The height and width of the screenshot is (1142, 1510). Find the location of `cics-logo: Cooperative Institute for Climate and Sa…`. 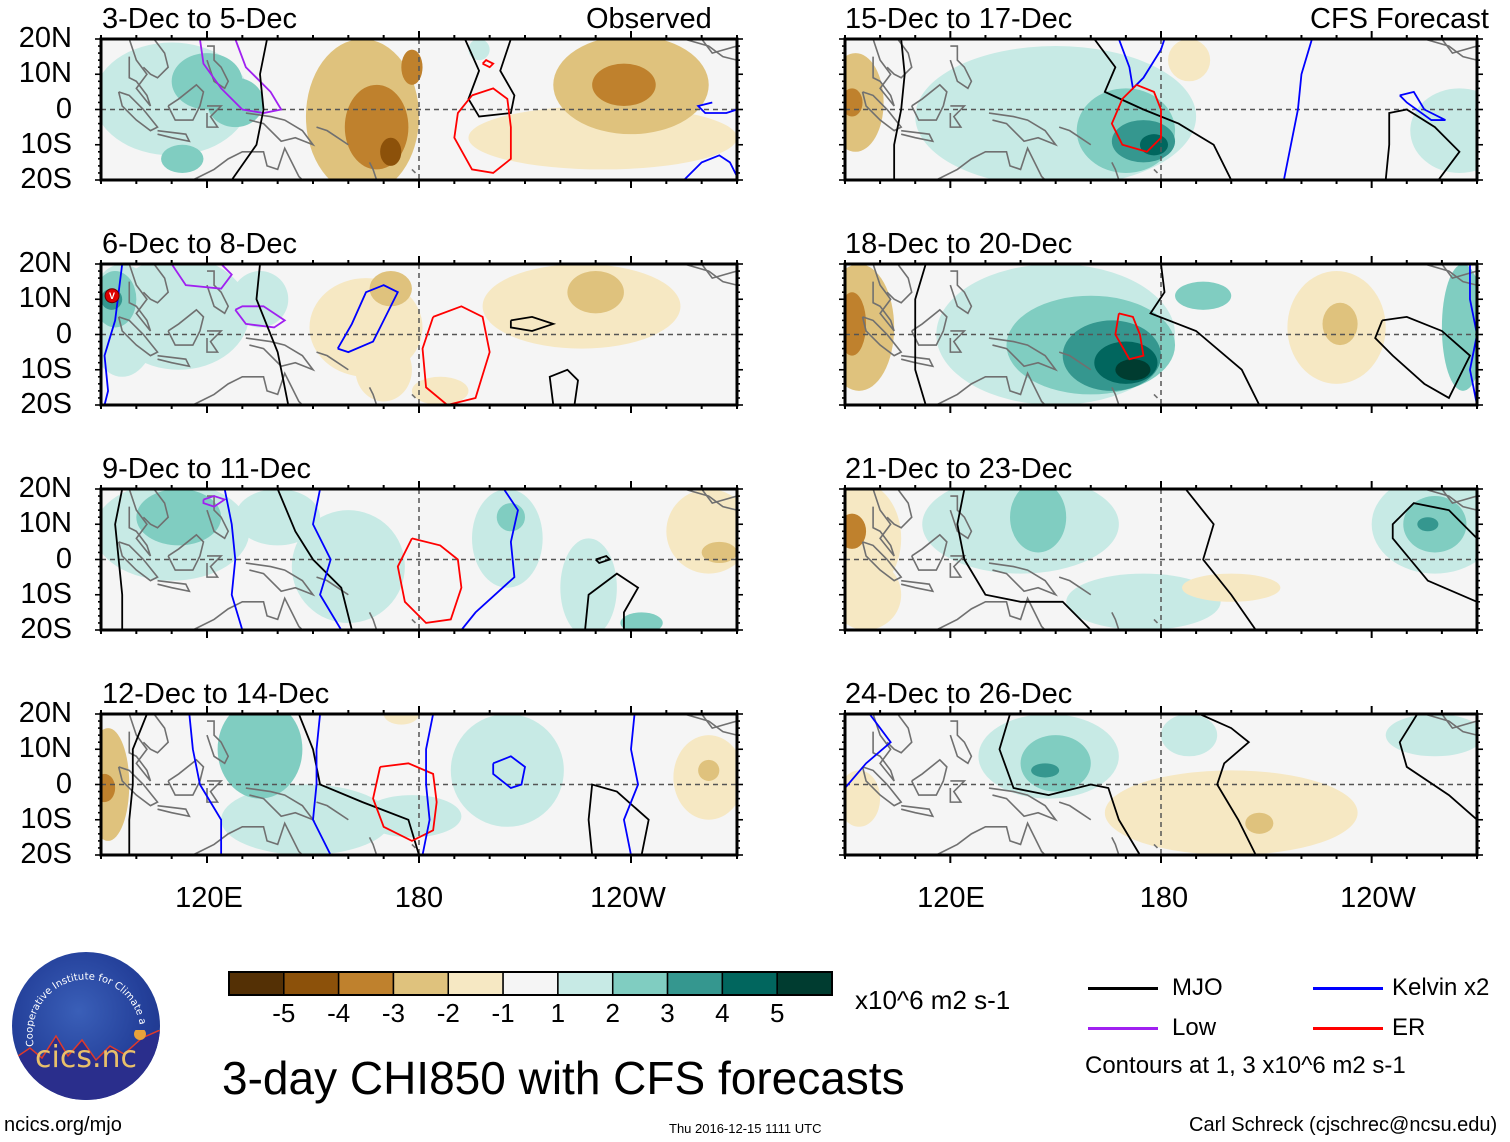

cics-logo: Cooperative Institute for Climate and Sa… is located at coordinates (86, 1026).